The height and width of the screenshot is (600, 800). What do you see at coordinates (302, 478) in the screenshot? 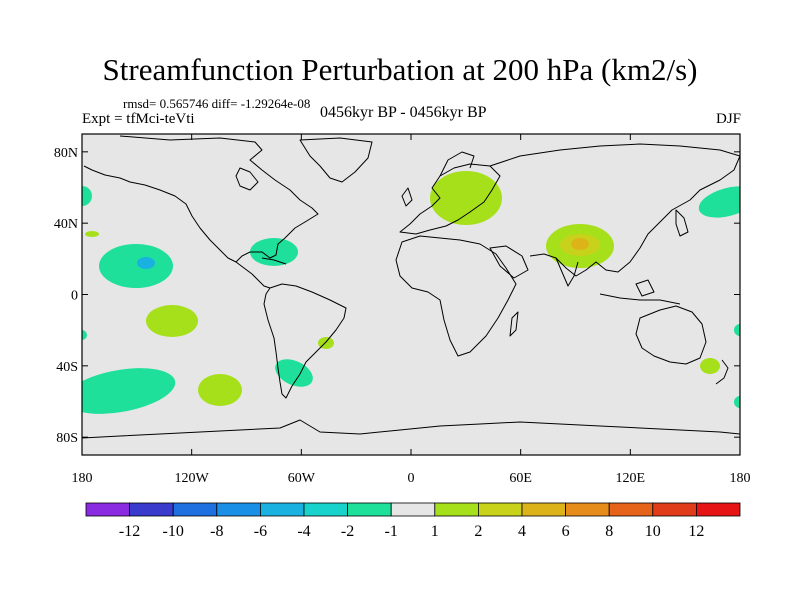
I see `lon-tick-label: 60W` at bounding box center [302, 478].